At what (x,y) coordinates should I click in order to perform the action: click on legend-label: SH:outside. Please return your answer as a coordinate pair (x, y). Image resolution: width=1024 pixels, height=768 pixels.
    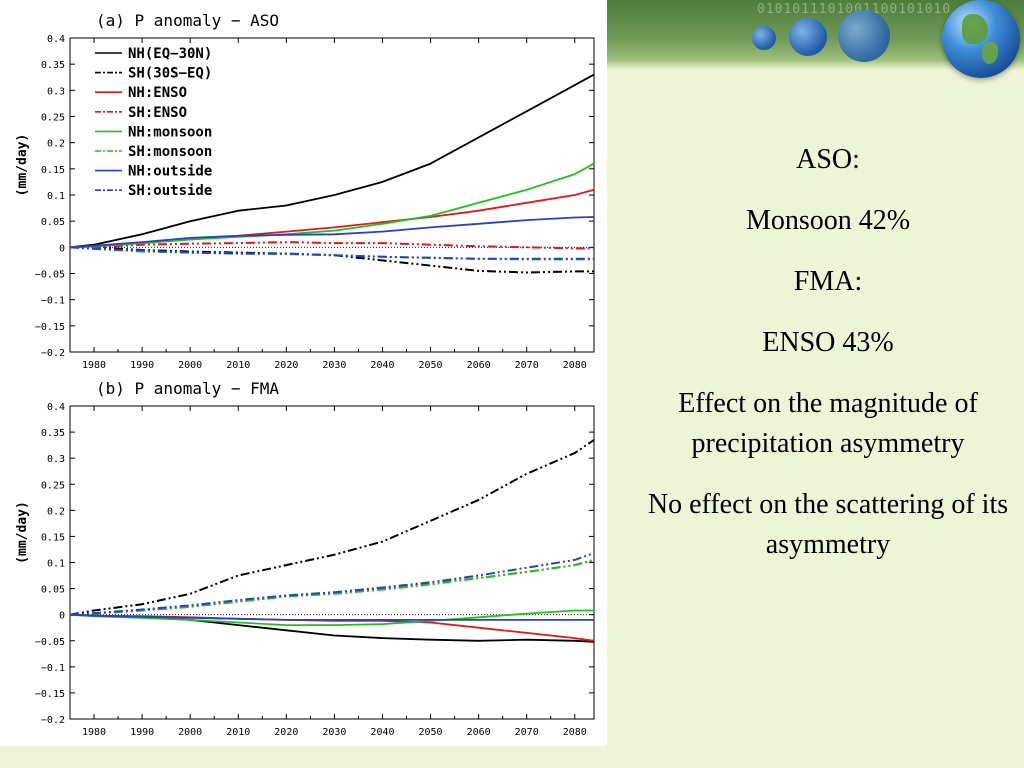
    Looking at the image, I should click on (170, 191).